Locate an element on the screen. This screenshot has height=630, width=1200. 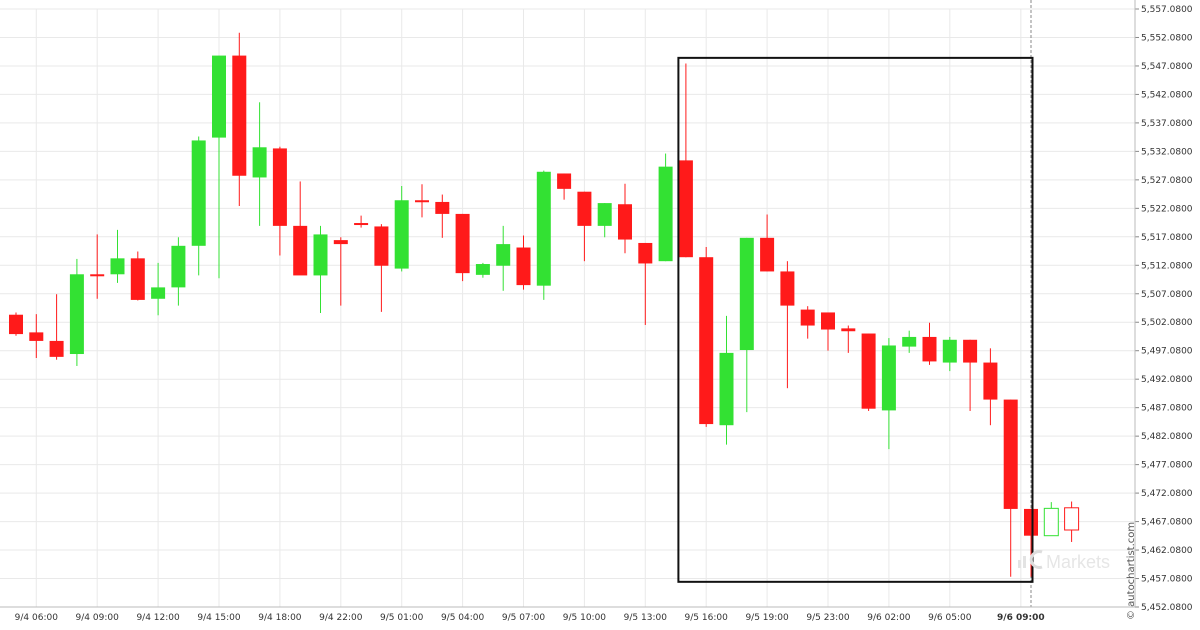
x-tick-label: 9/5 10:00 is located at coordinates (585, 618).